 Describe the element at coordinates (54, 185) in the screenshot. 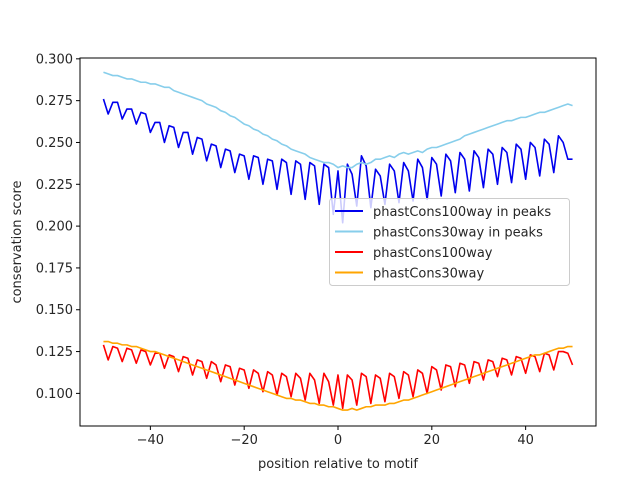

I see `y-tick-label: 0.225` at that location.